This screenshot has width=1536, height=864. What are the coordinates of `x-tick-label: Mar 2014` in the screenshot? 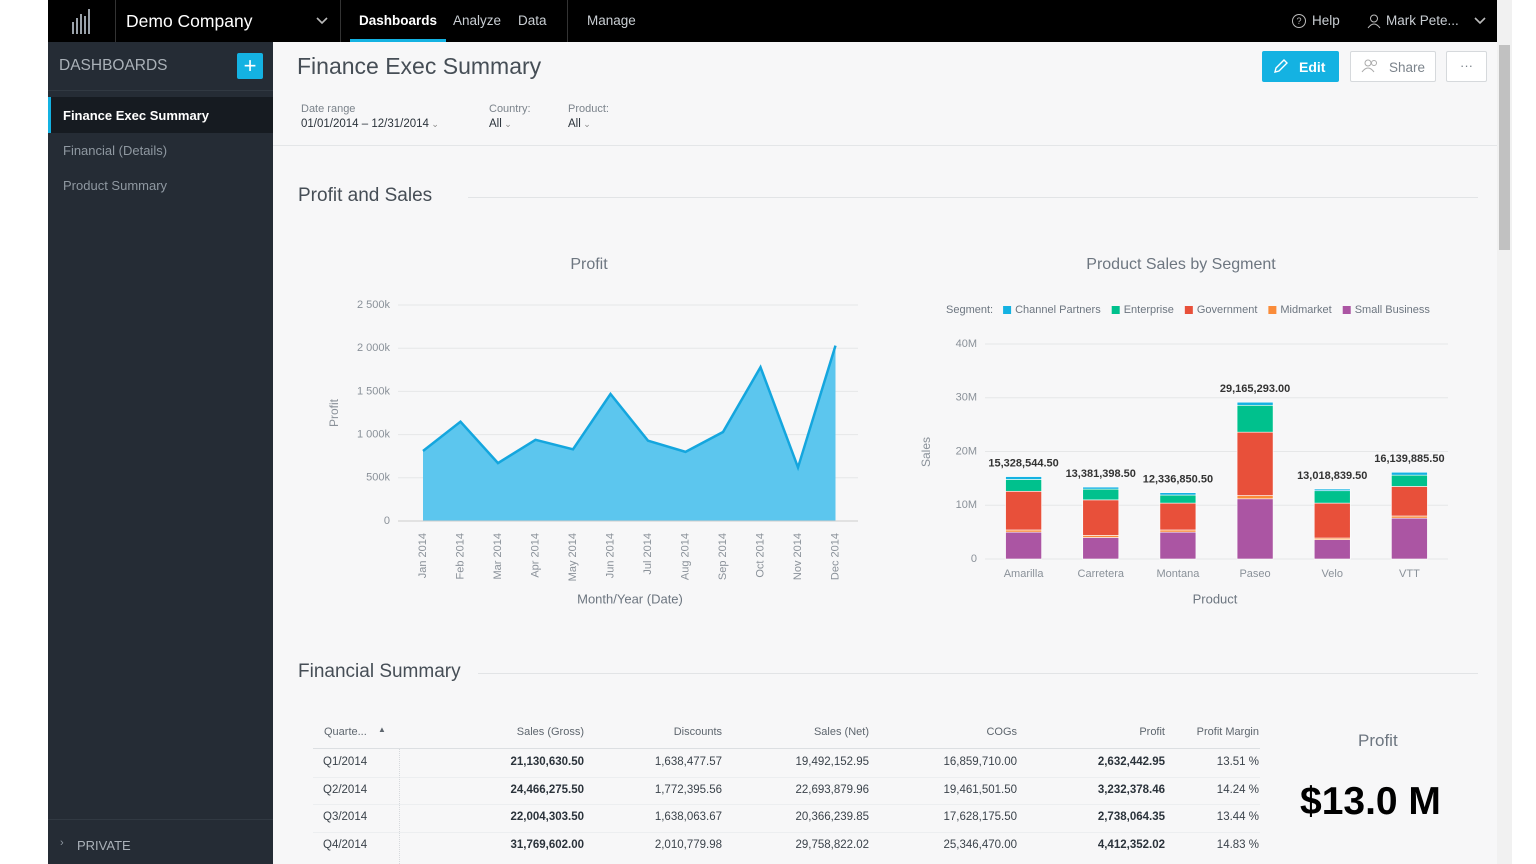 It's located at (498, 556).